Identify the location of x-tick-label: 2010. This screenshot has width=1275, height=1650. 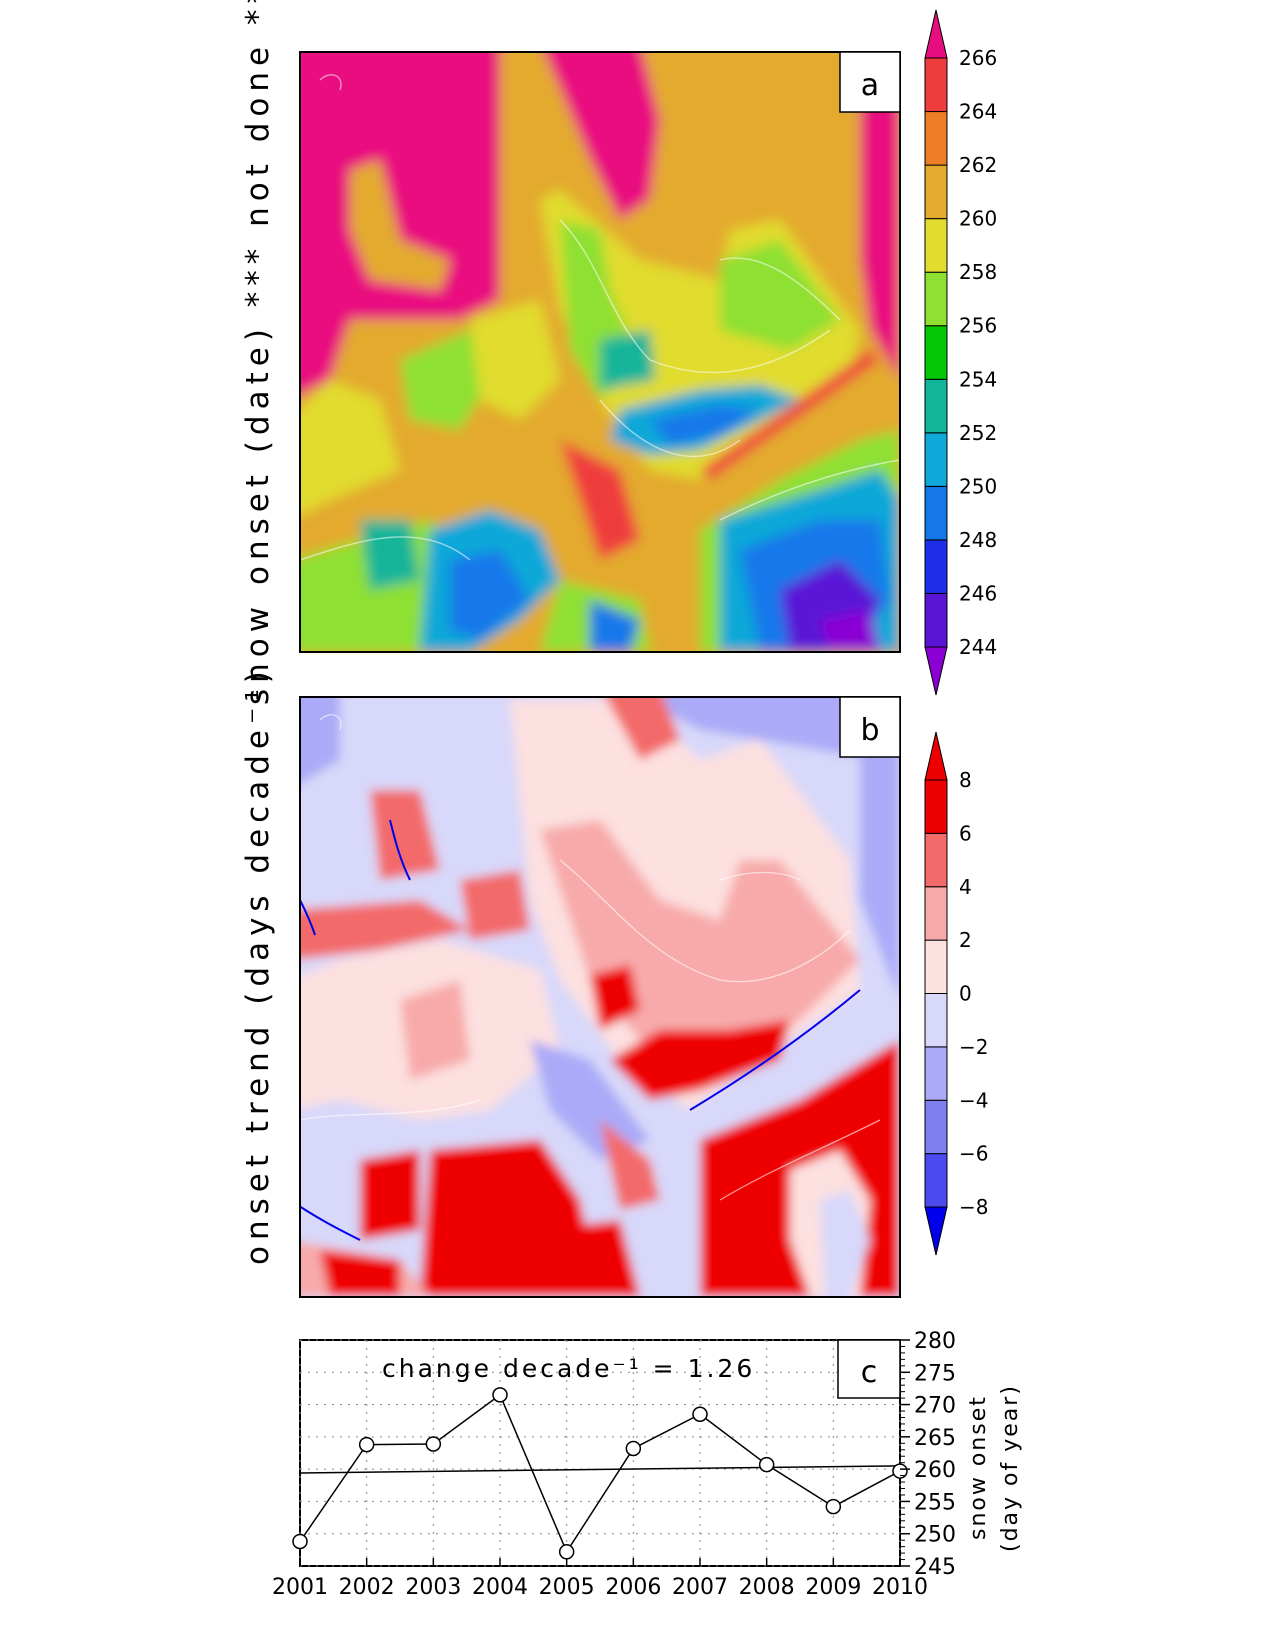
(900, 1587).